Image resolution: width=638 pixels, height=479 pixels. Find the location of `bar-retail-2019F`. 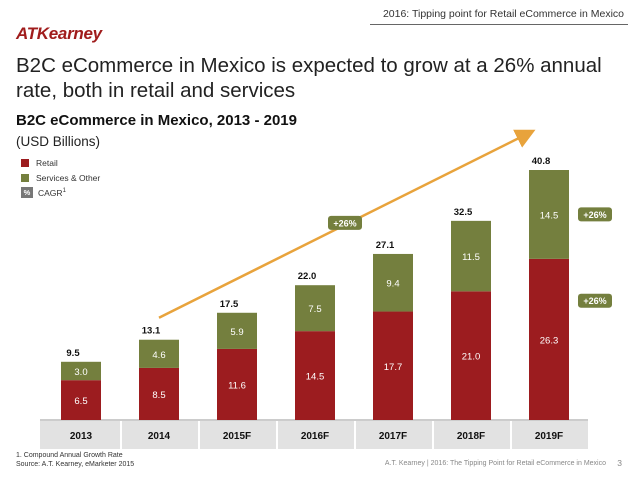

bar-retail-2019F is located at coordinates (549, 339).